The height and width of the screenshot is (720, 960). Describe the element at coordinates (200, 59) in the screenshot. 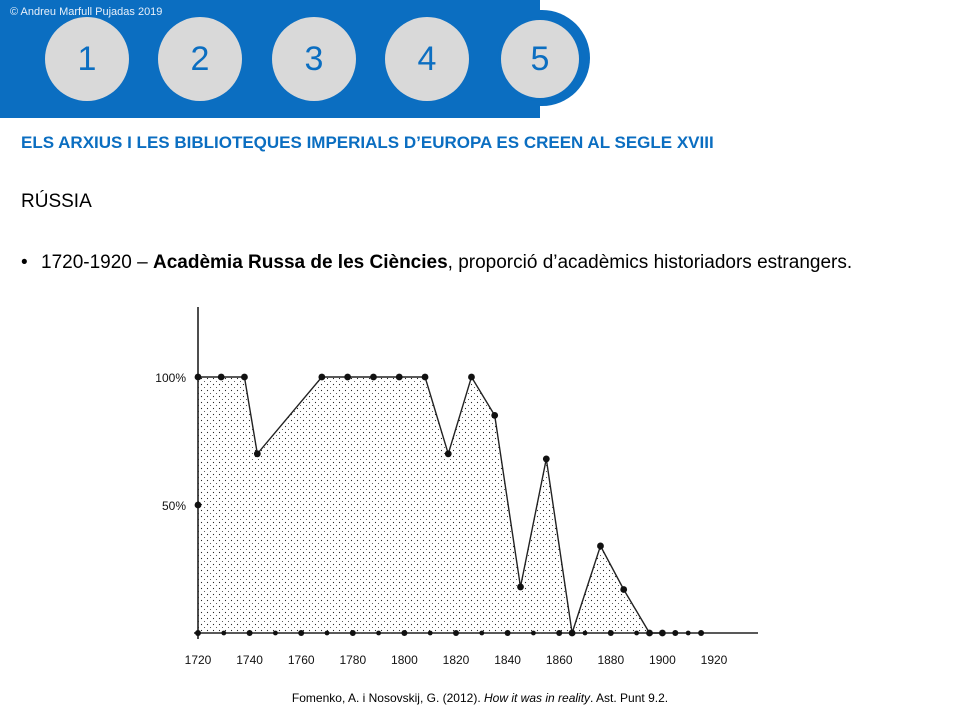

I see `step-2-button: 2` at that location.